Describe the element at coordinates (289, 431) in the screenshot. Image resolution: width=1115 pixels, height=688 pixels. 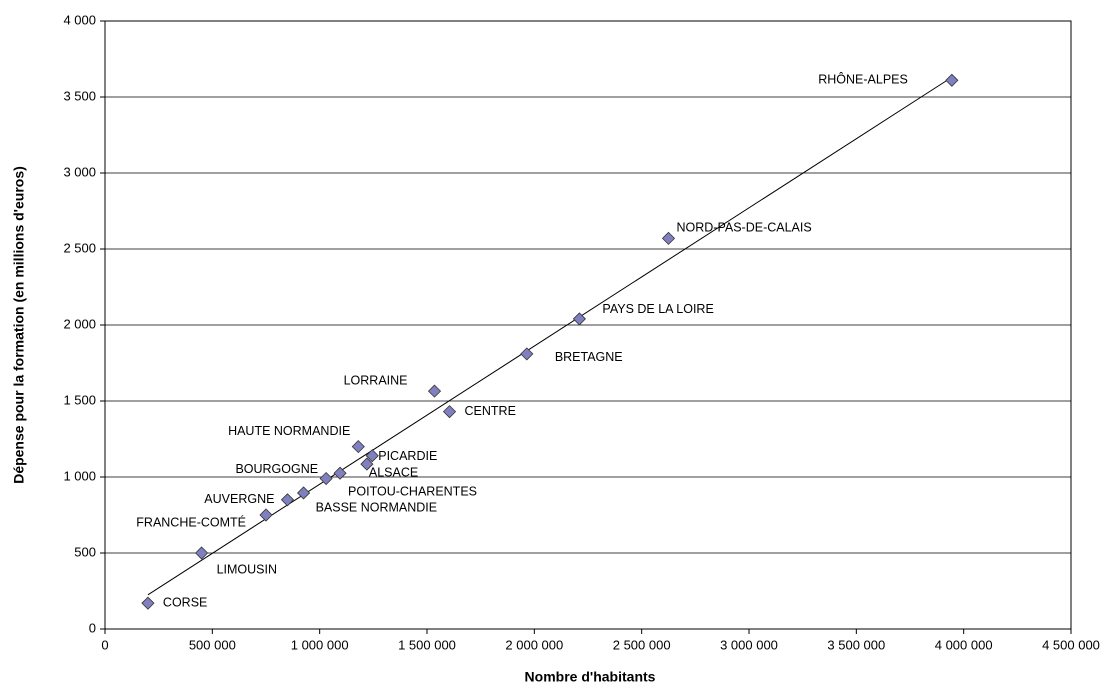
I see `point-label: HAUTE NORMANDIE` at that location.